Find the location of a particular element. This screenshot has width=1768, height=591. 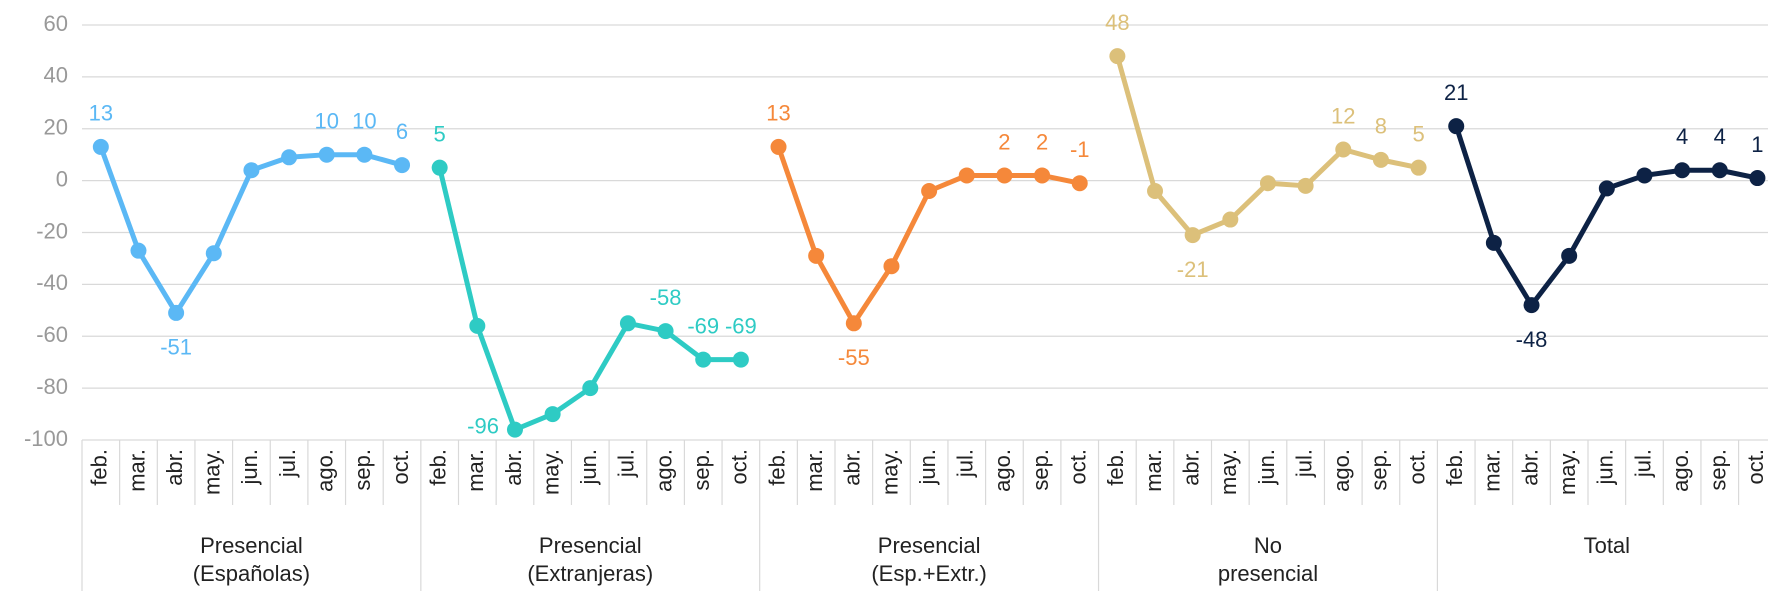

data-label: 8 is located at coordinates (1381, 126).